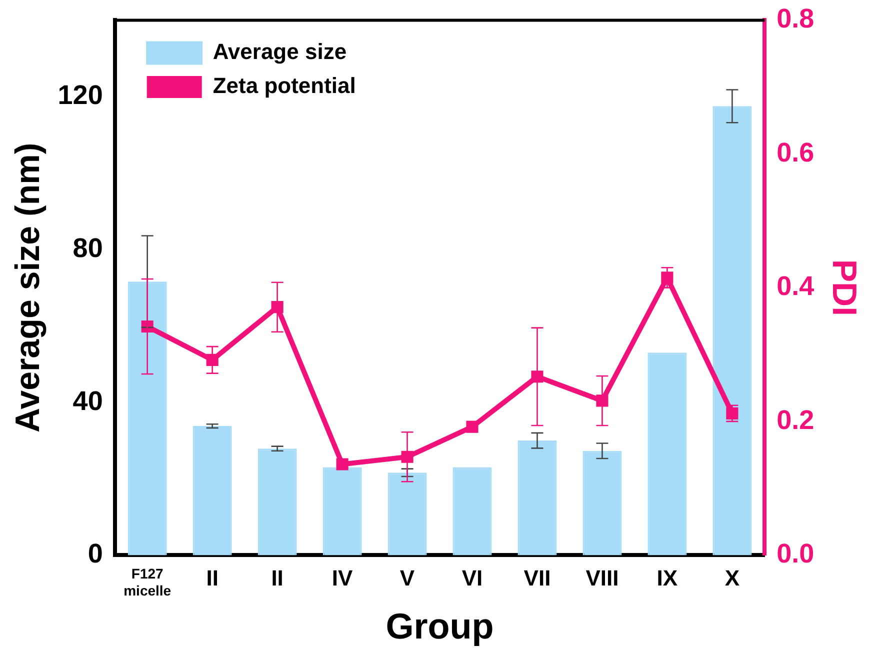 This screenshot has height=659, width=877. I want to click on y-axis-title: Average size (nm), so click(27, 287).